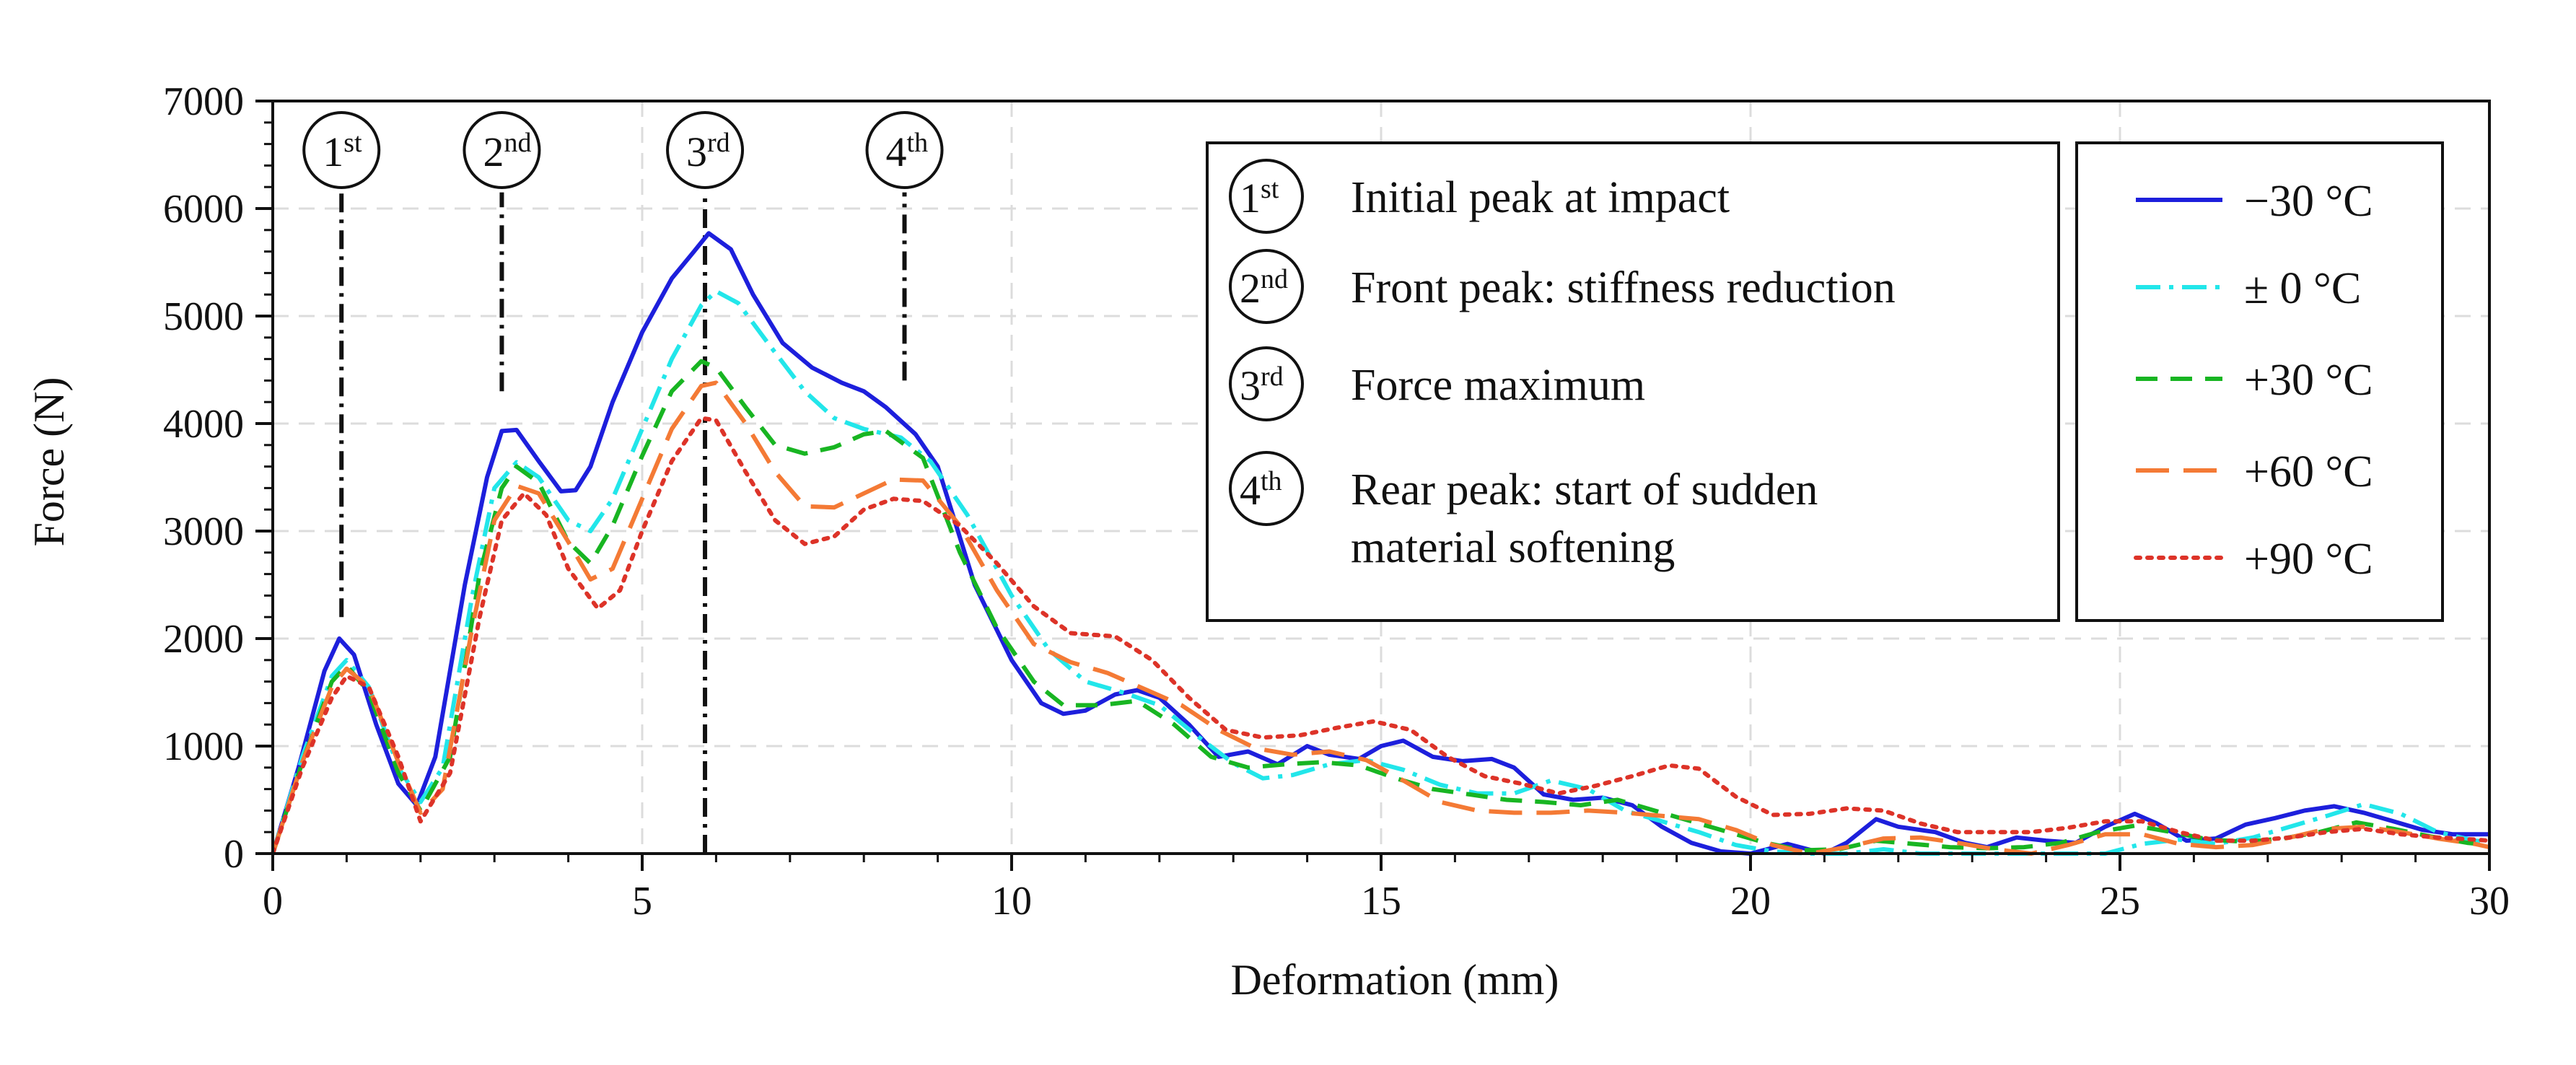 The image size is (2576, 1065). Describe the element at coordinates (507, 151) in the screenshot. I see `marker-label-2nd: 2nd` at that location.